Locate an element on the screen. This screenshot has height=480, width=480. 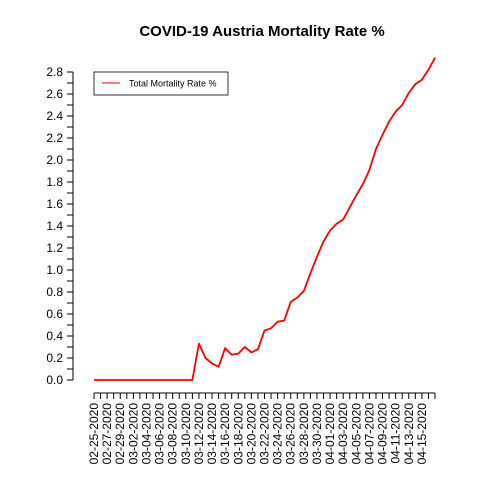
x-tick-label: 03-26-2020 is located at coordinates (291, 434).